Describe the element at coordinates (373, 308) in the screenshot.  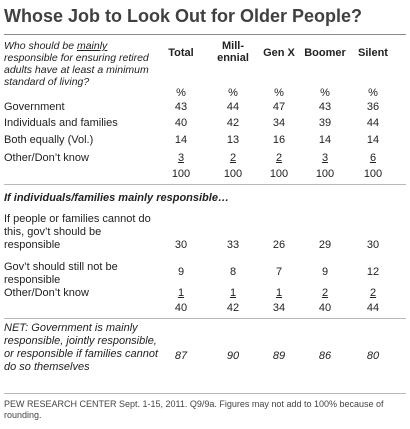
I see `total-cell: 44` at that location.